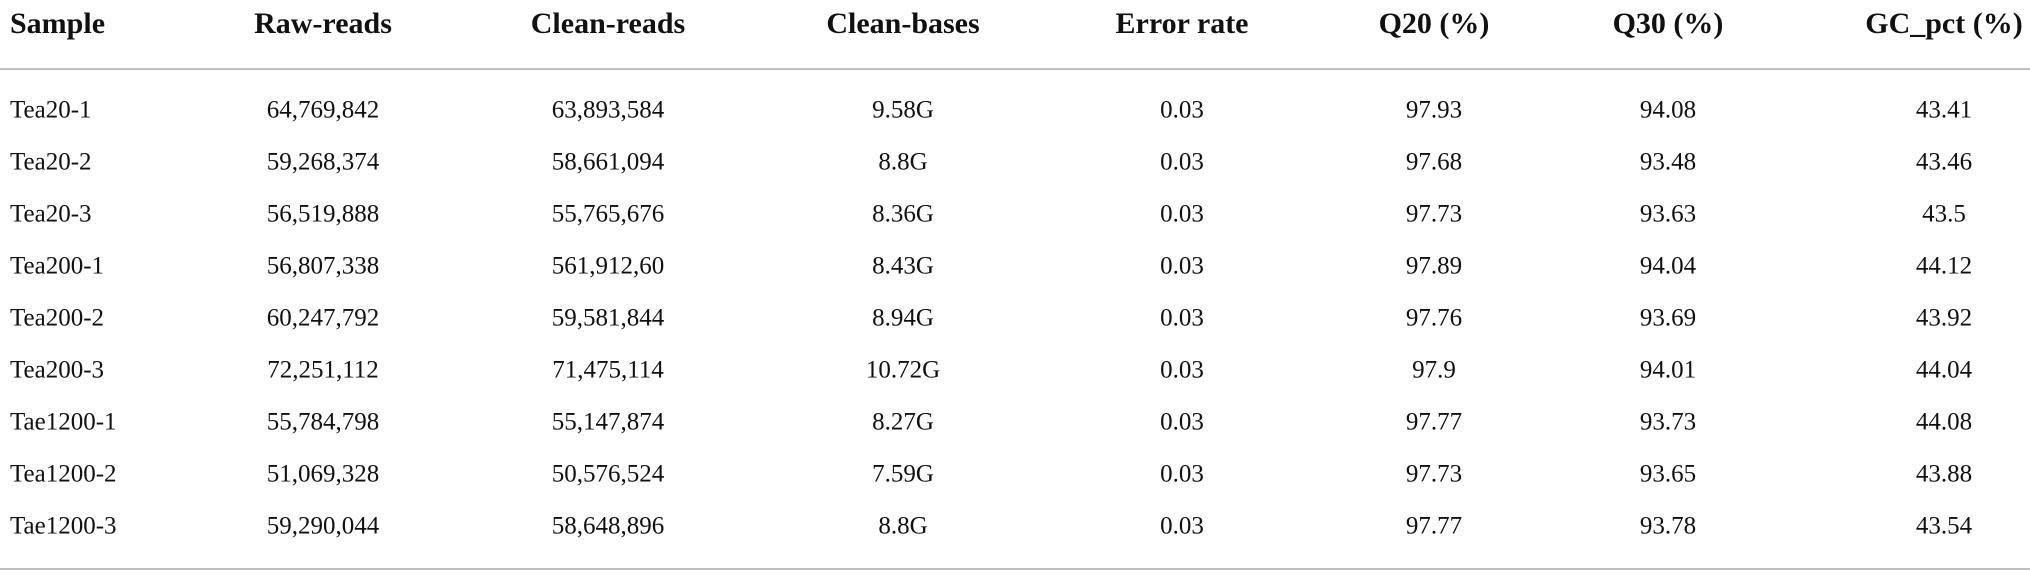 Image resolution: width=2030 pixels, height=580 pixels. What do you see at coordinates (608, 266) in the screenshot?
I see `cell: 561,912,60` at bounding box center [608, 266].